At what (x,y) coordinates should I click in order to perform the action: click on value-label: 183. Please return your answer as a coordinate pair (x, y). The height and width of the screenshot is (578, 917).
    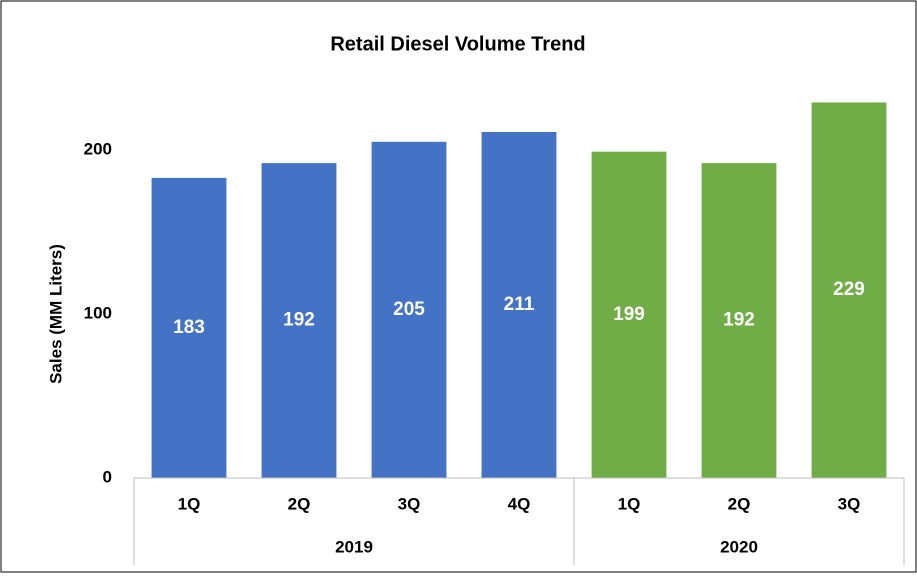
    Looking at the image, I should click on (189, 327).